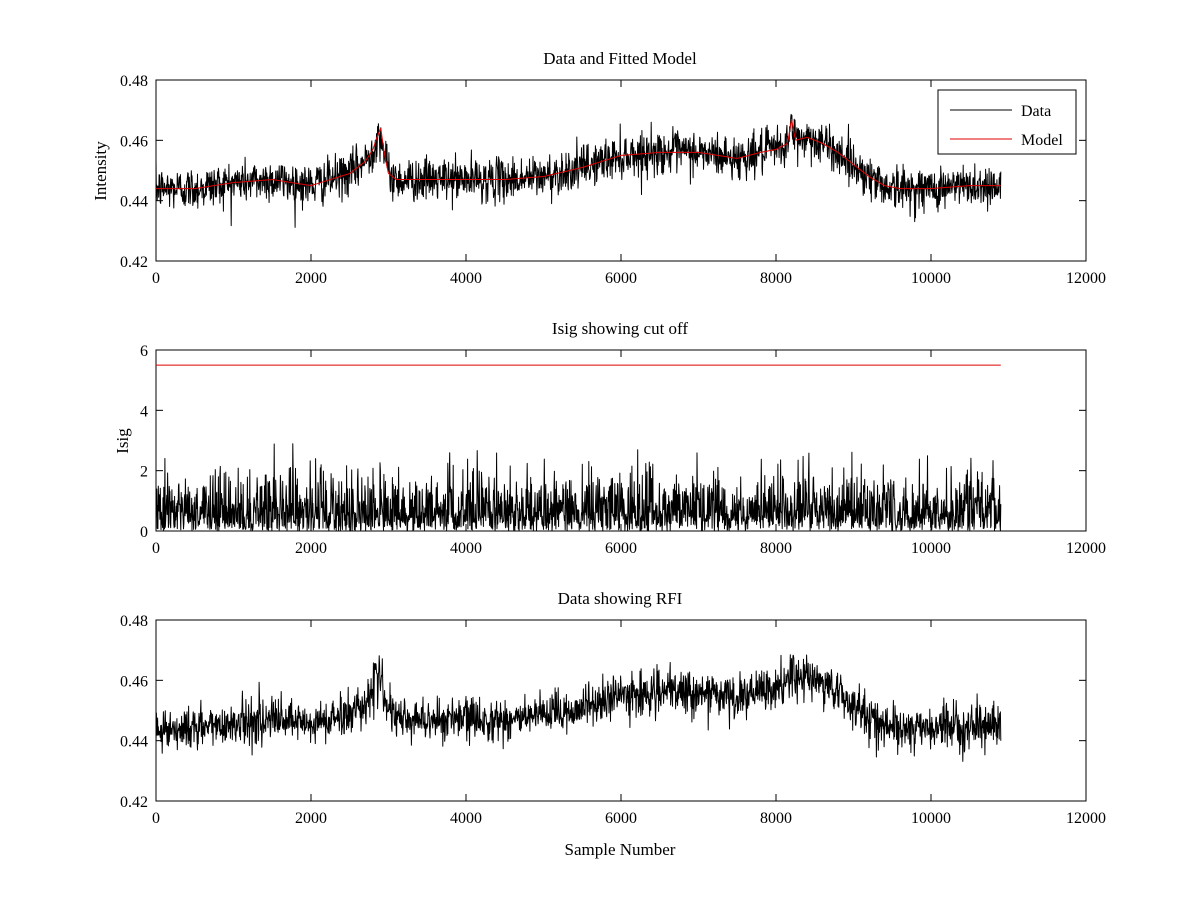  What do you see at coordinates (144, 532) in the screenshot?
I see `y-tick-label: 0` at bounding box center [144, 532].